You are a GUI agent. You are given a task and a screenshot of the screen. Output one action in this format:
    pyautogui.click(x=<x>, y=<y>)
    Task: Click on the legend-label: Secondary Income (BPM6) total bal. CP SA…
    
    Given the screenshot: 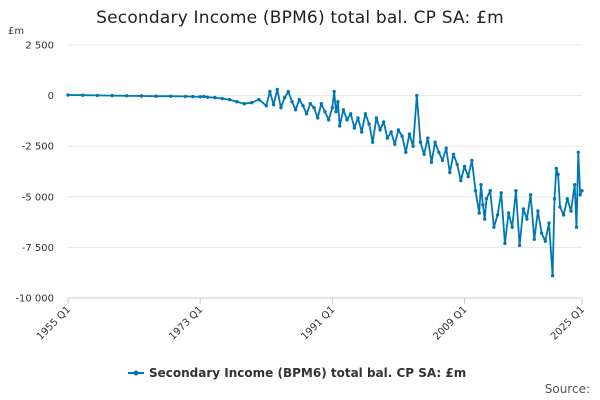 What is the action you would take?
    pyautogui.click(x=307, y=373)
    